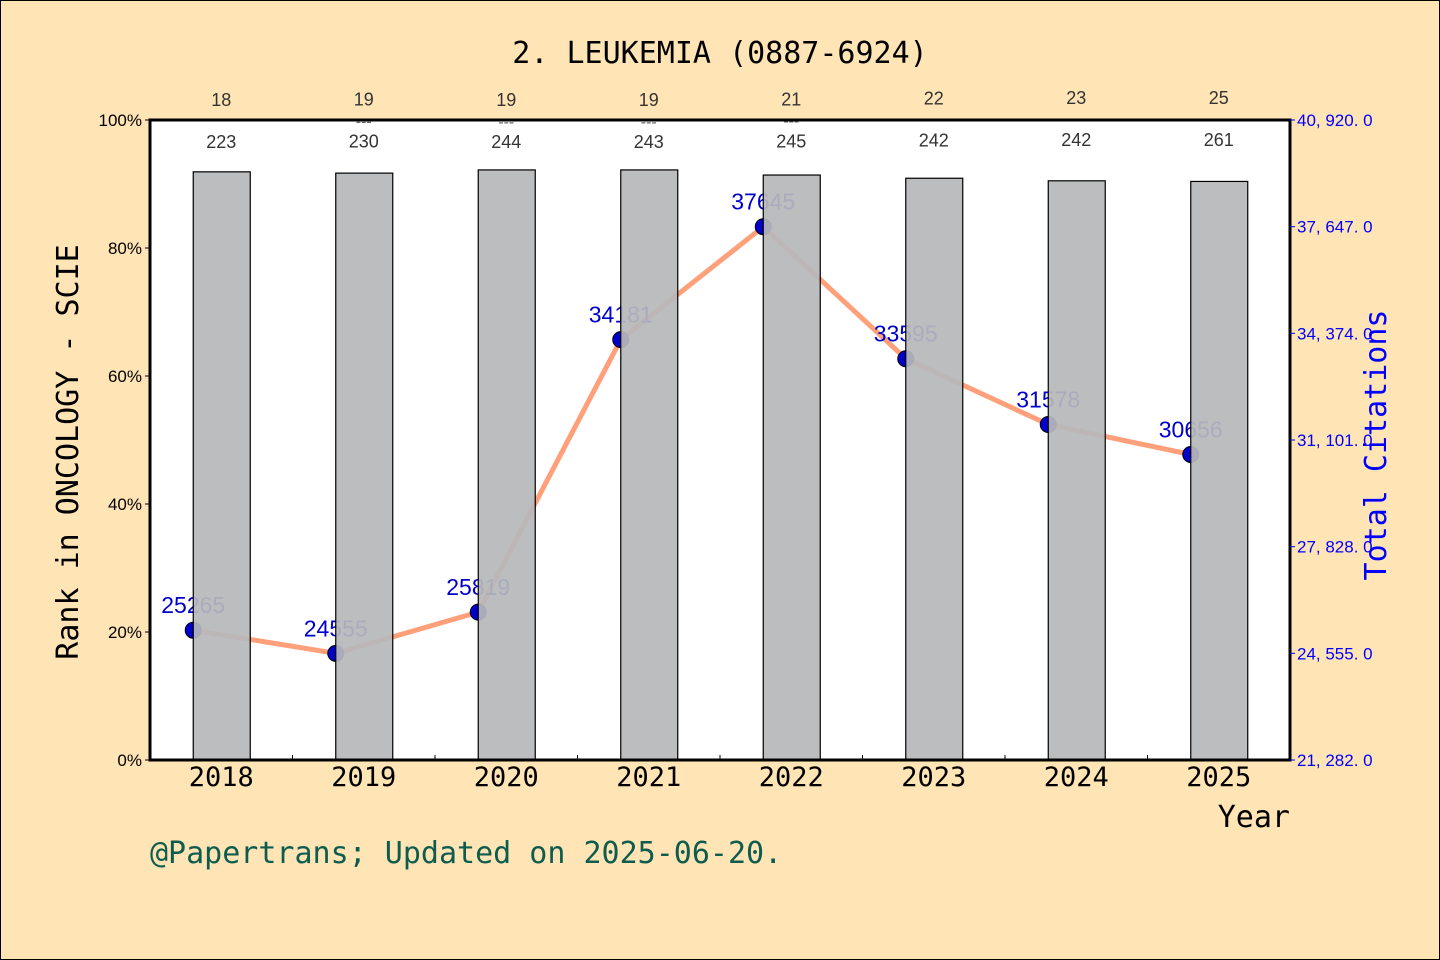 This screenshot has width=1440, height=960. I want to click on right-tick-label: 21, 282. 0, so click(1335, 760).